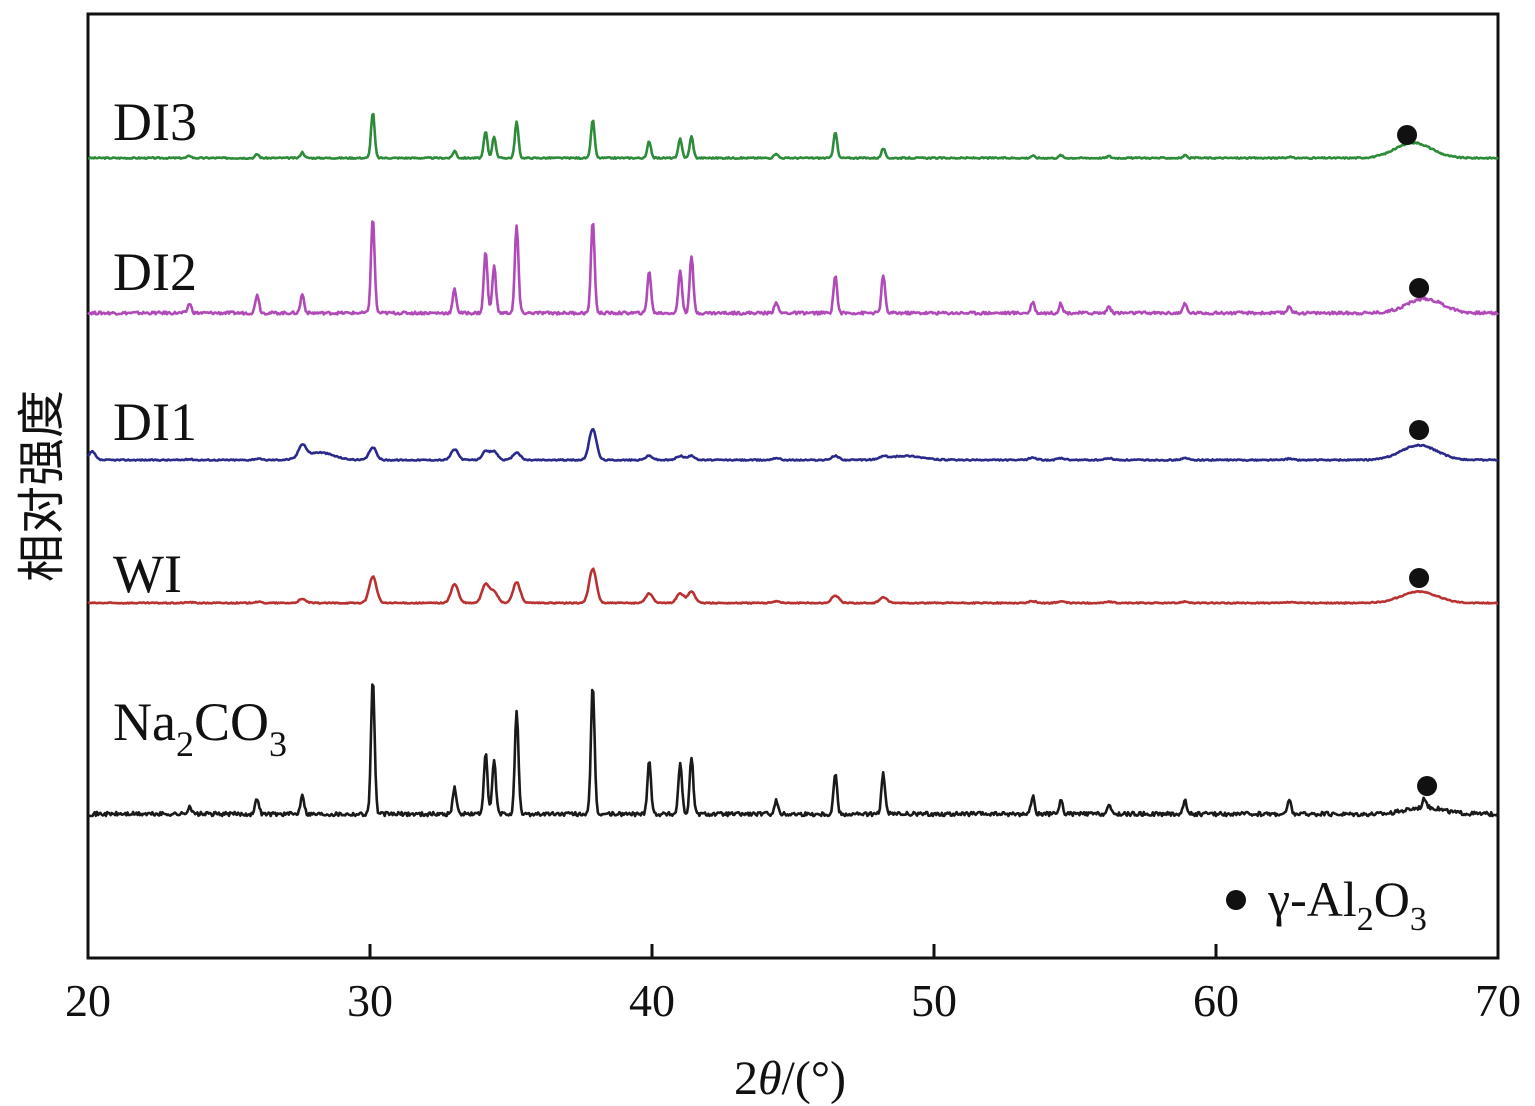 The width and height of the screenshot is (1535, 1106). Describe the element at coordinates (793, 586) in the screenshot. I see `series-line-wi` at that location.